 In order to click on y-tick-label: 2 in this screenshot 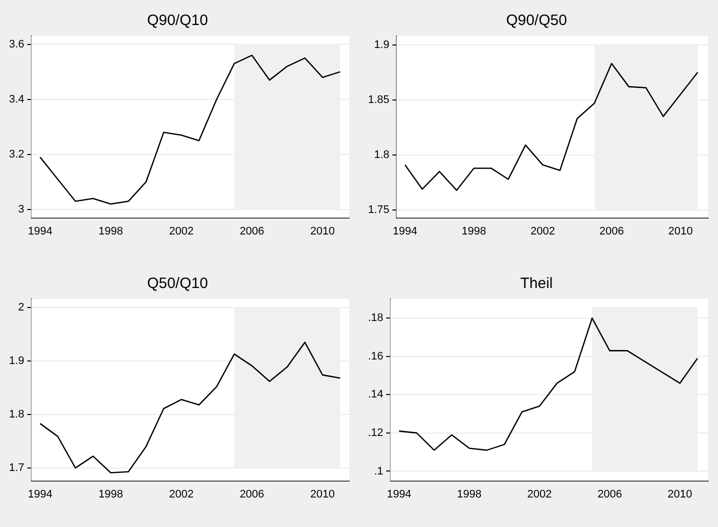, I will do `click(21, 308)`.